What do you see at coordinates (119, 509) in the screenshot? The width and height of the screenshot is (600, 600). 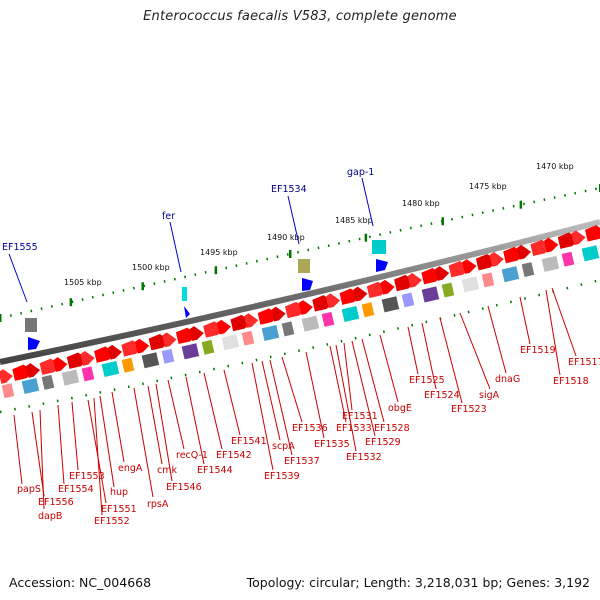 I see `gene-label: EF1551` at bounding box center [119, 509].